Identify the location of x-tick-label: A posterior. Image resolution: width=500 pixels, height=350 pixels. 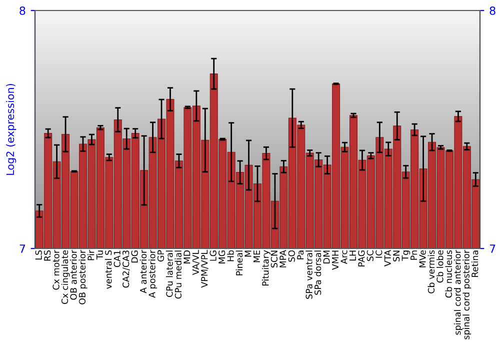
(153, 274).